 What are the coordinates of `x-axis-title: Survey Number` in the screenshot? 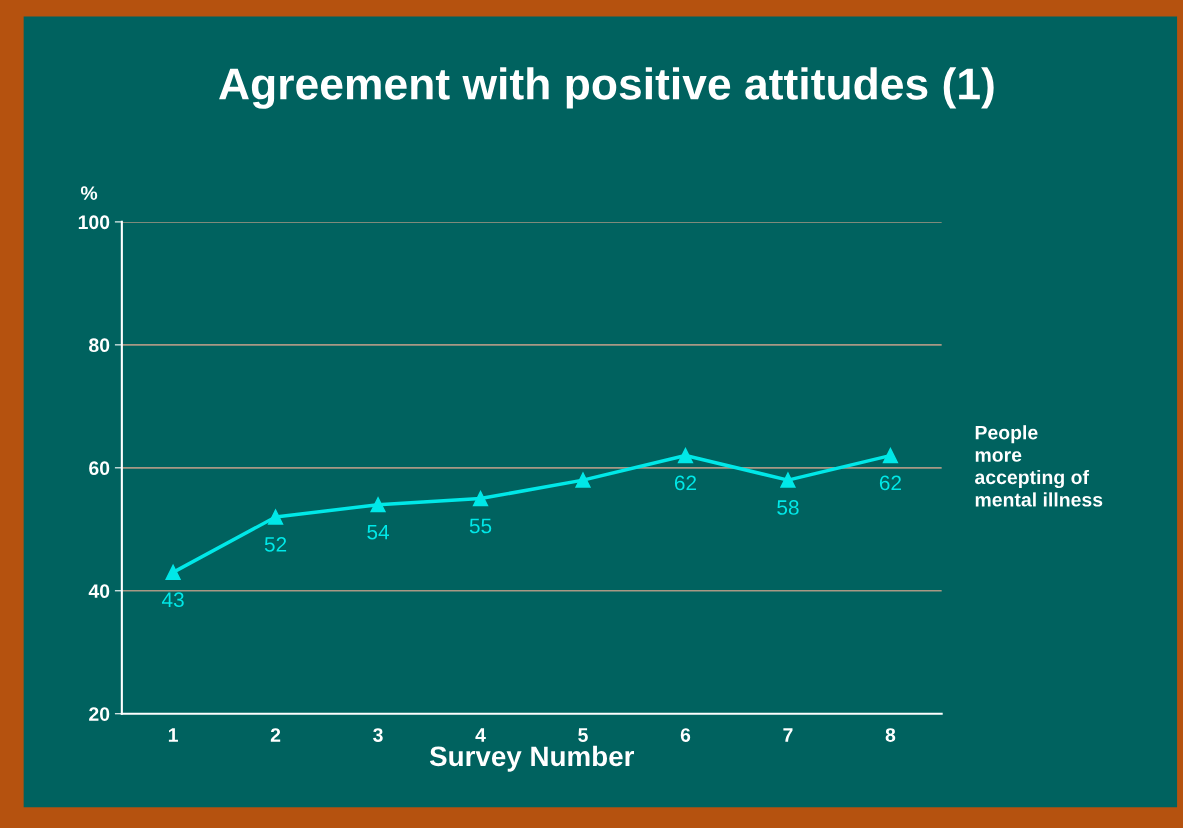 It's located at (531, 758).